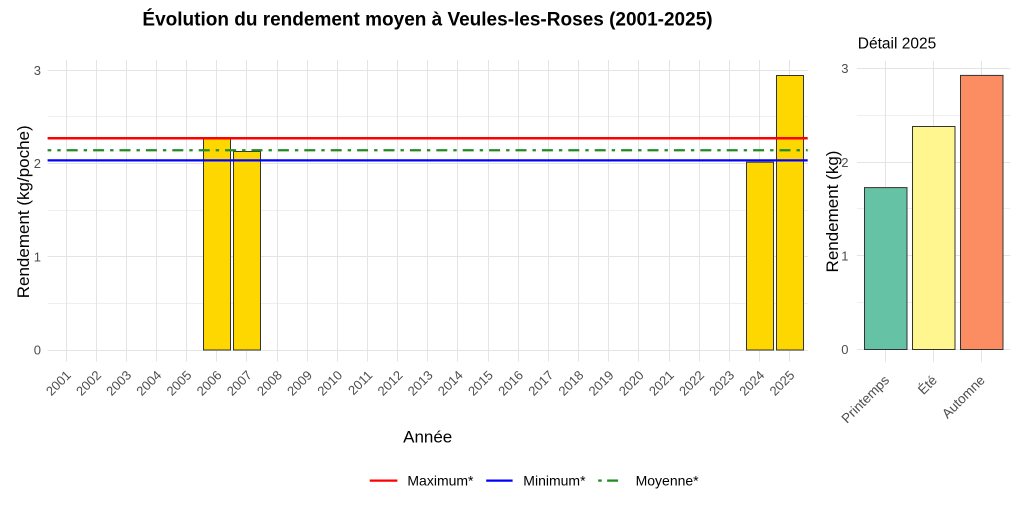  What do you see at coordinates (23, 211) in the screenshot?
I see `svg-text: Rendement (kg/poche)` at bounding box center [23, 211].